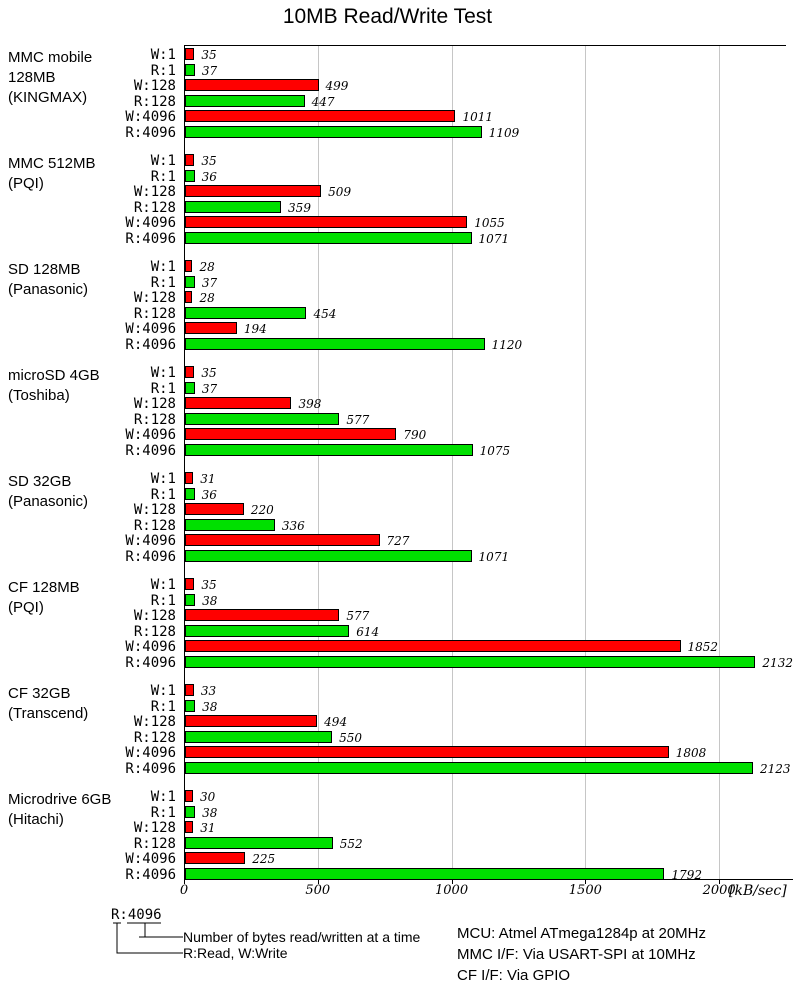  Describe the element at coordinates (255, 329) in the screenshot. I see `bar-value-label: 194` at that location.